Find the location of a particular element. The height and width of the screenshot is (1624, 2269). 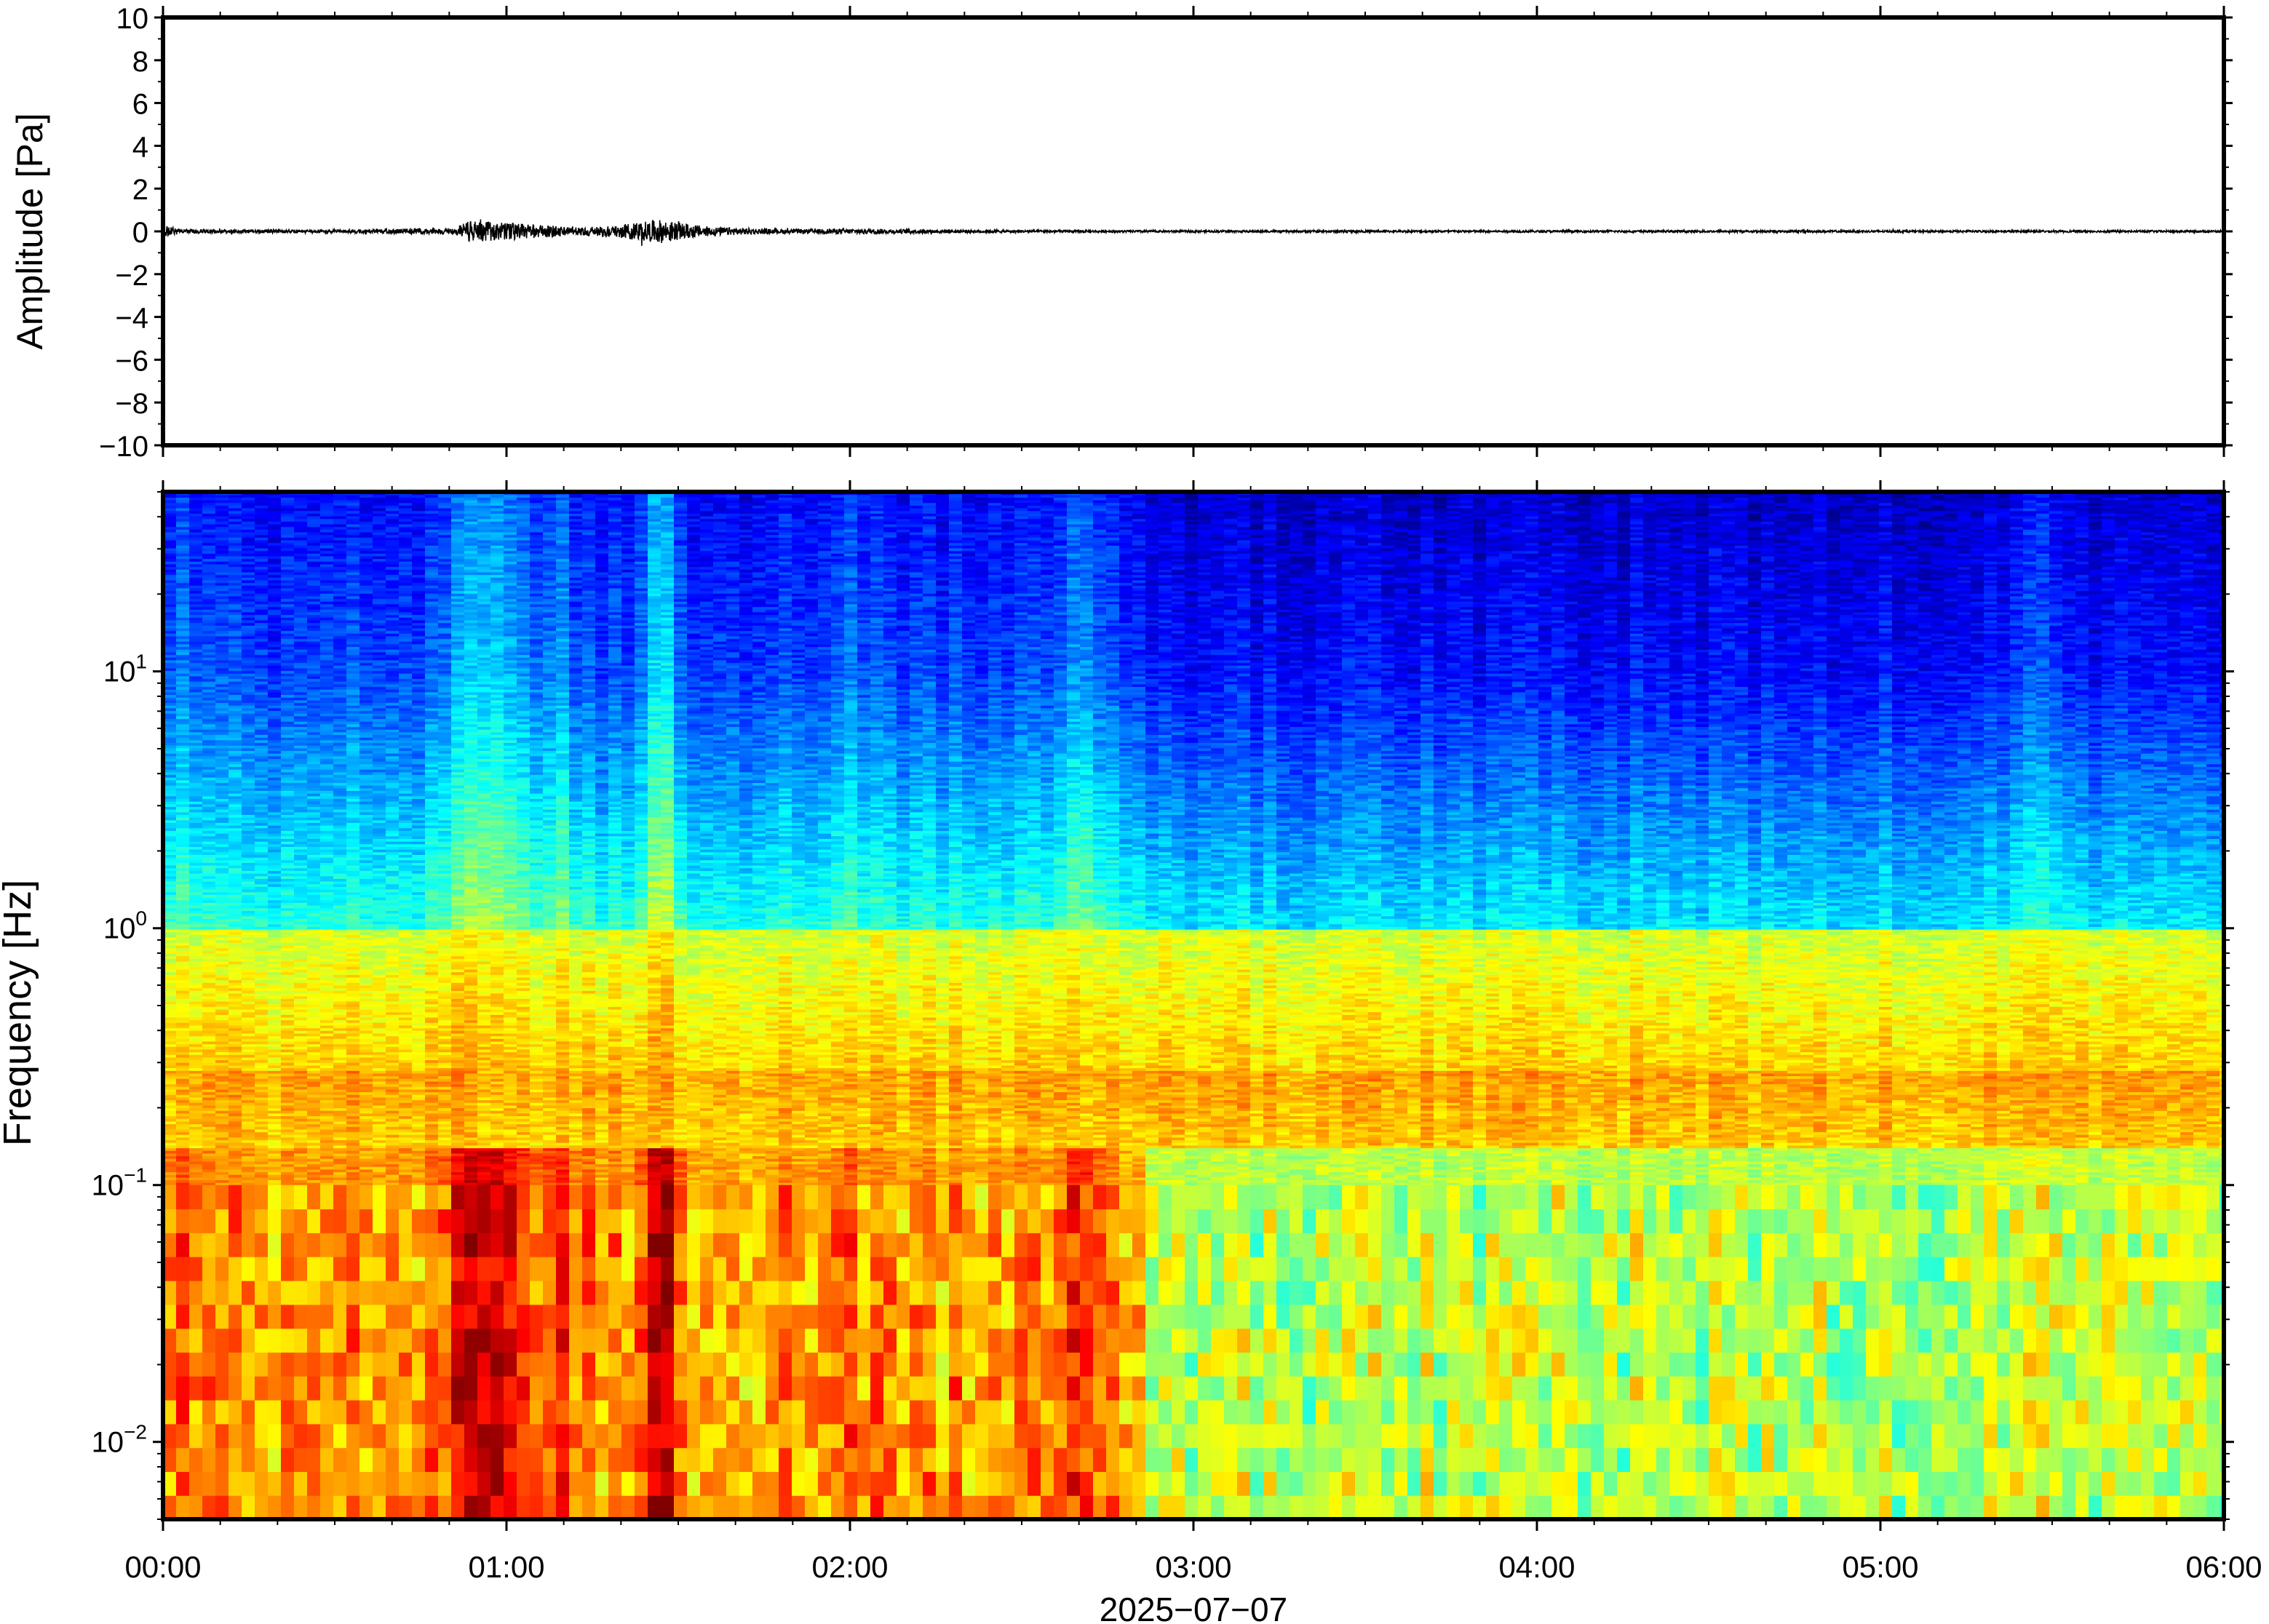

waveform-ytick-label: −2 is located at coordinates (131, 276).